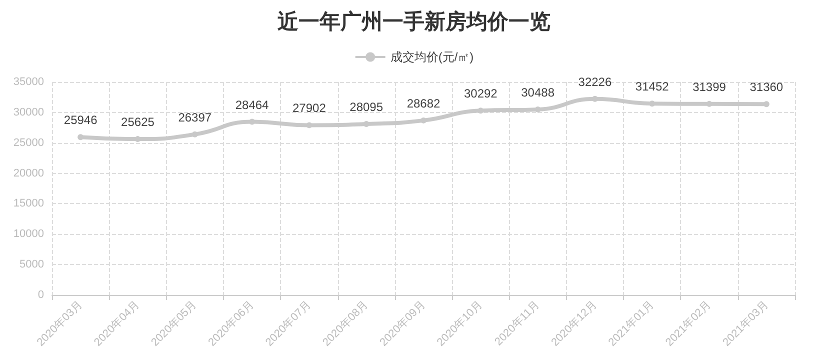 The height and width of the screenshot is (362, 828). What do you see at coordinates (252, 105) in the screenshot?
I see `data-label: 28464` at bounding box center [252, 105].